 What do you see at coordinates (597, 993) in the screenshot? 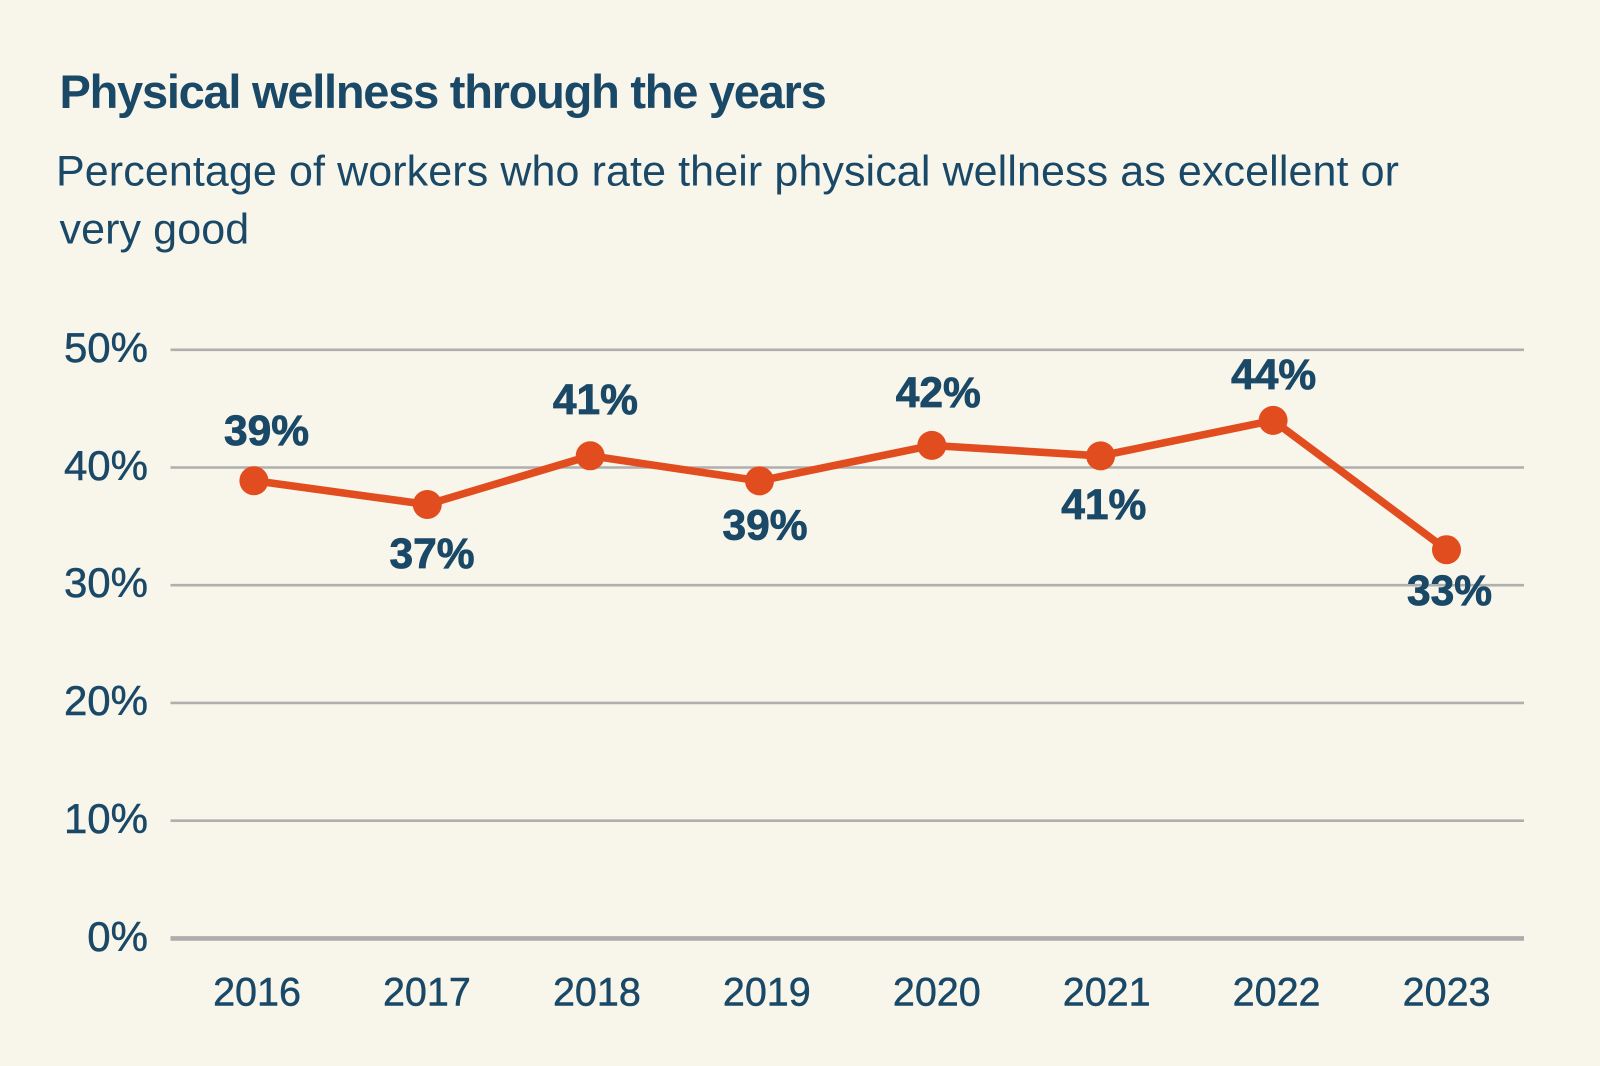
I see `svg-text: 2018` at bounding box center [597, 993].